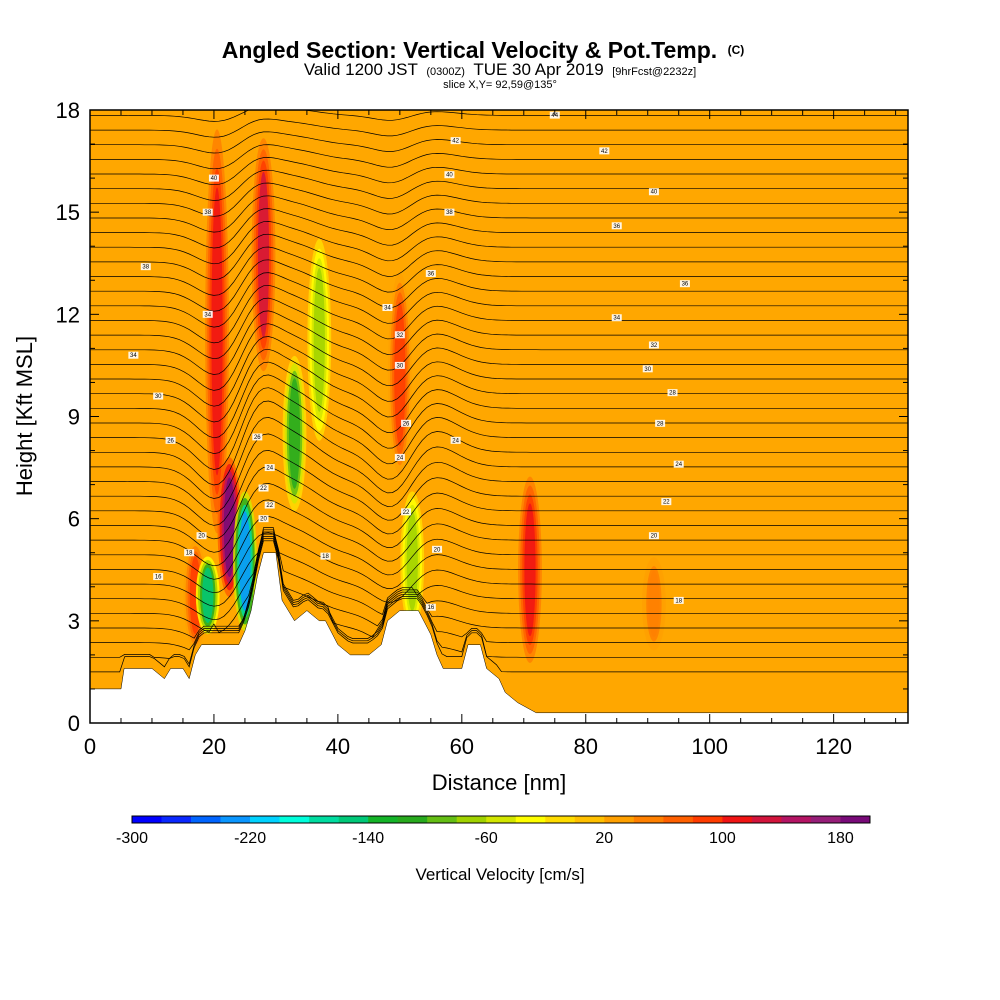 The width and height of the screenshot is (1000, 1000). Describe the element at coordinates (24, 416) in the screenshot. I see `y-axis-label: Height [Kft MSL]` at that location.